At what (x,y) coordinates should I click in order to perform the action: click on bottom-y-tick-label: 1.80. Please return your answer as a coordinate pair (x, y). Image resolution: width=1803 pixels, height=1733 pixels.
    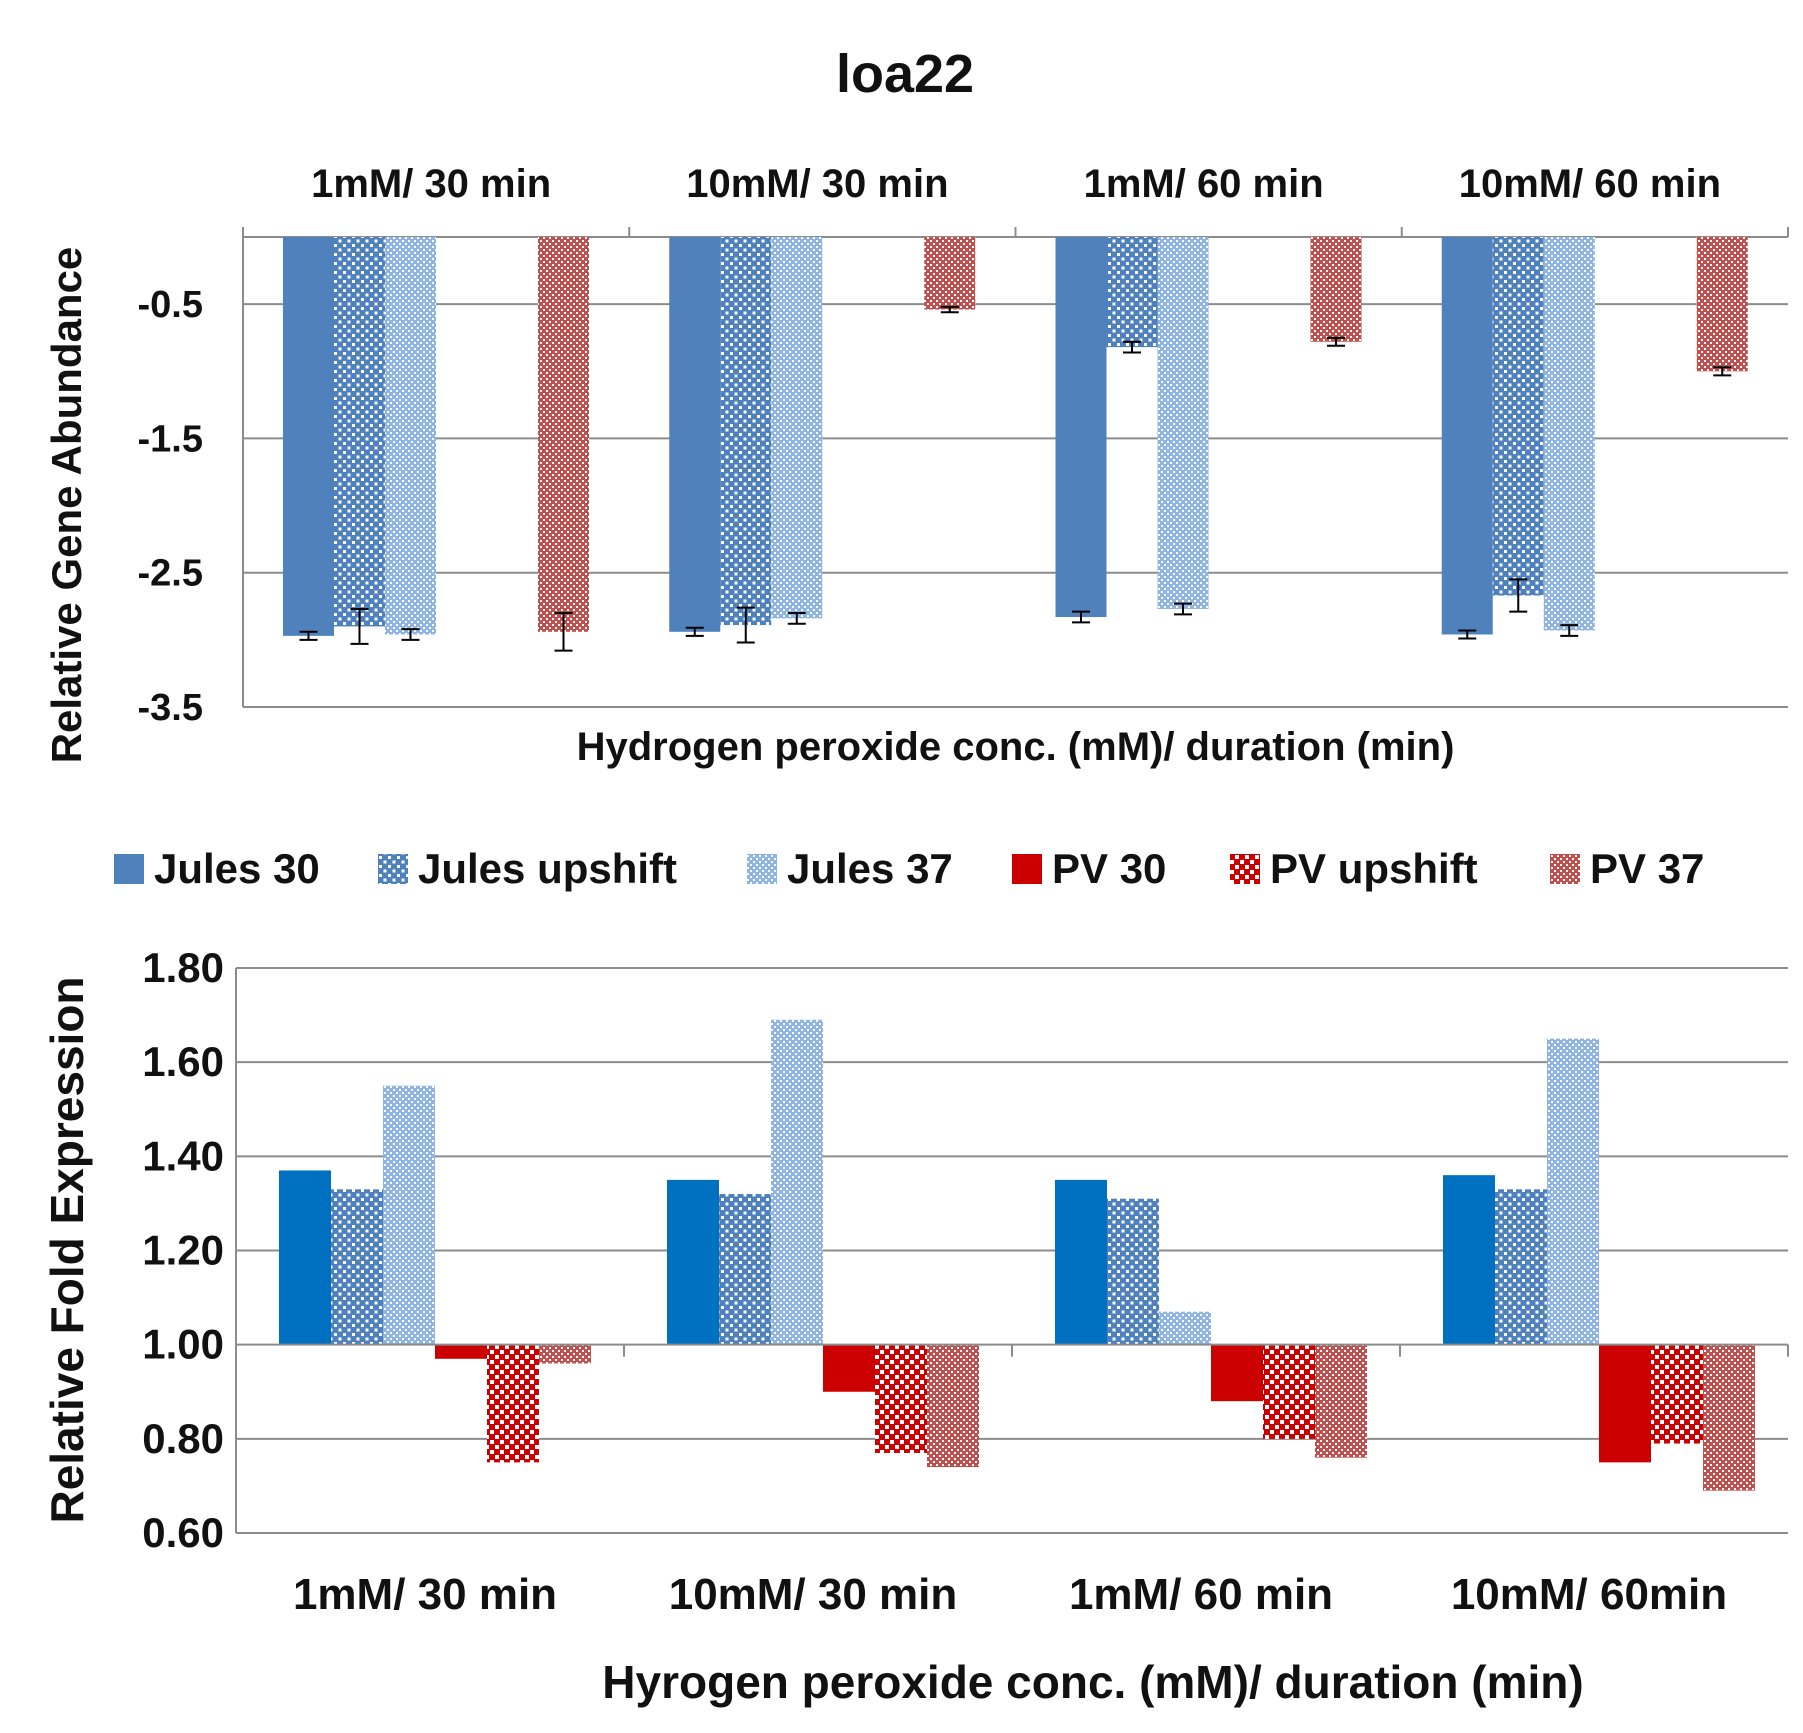
    Looking at the image, I should click on (183, 967).